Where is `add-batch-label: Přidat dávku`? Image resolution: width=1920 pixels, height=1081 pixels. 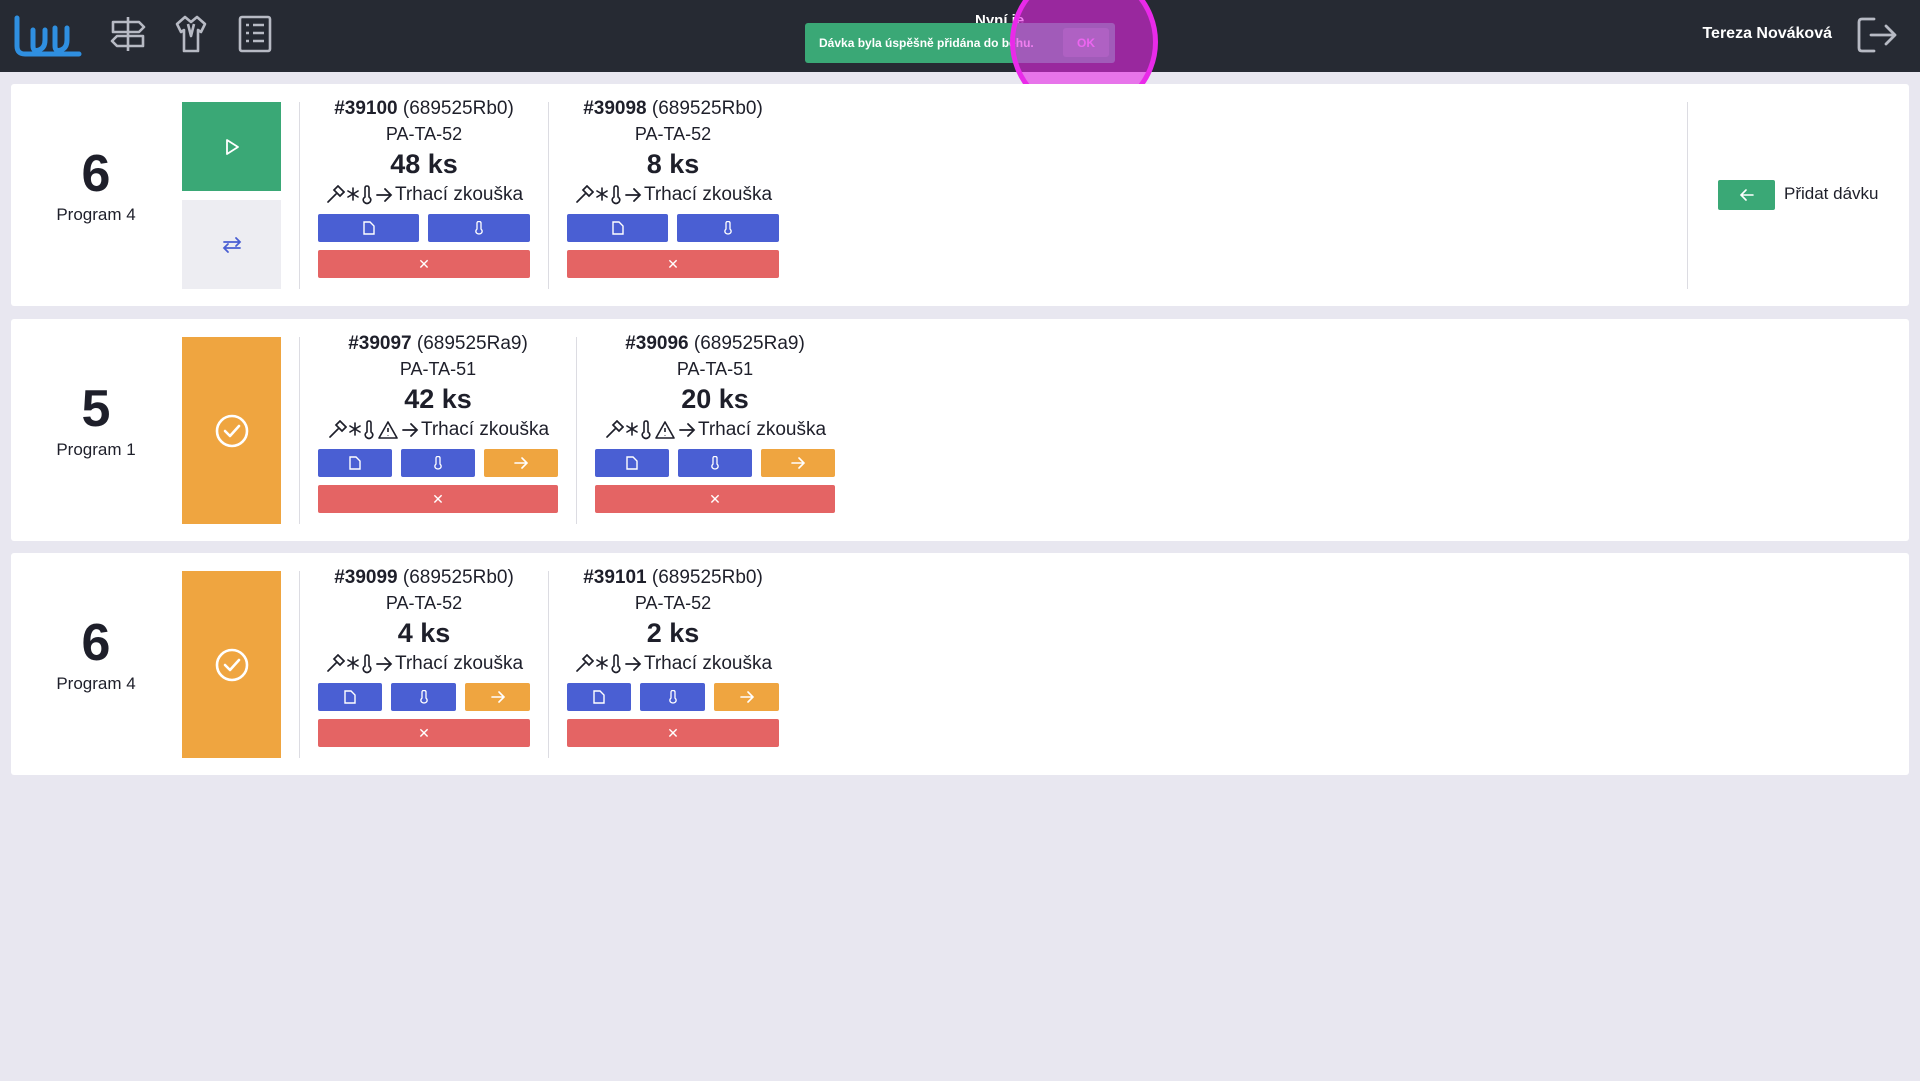 add-batch-label: Přidat dávku is located at coordinates (1831, 193).